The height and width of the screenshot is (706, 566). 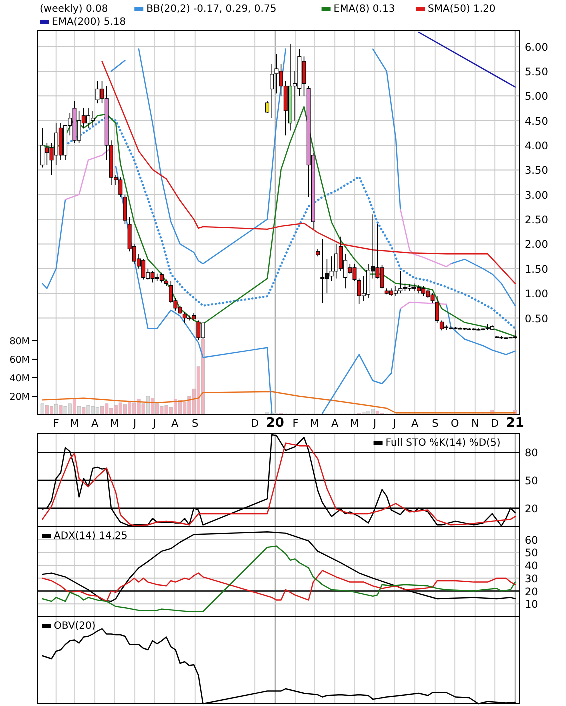 I want to click on chart-title: (weekly) 0.08, so click(x=74, y=9).